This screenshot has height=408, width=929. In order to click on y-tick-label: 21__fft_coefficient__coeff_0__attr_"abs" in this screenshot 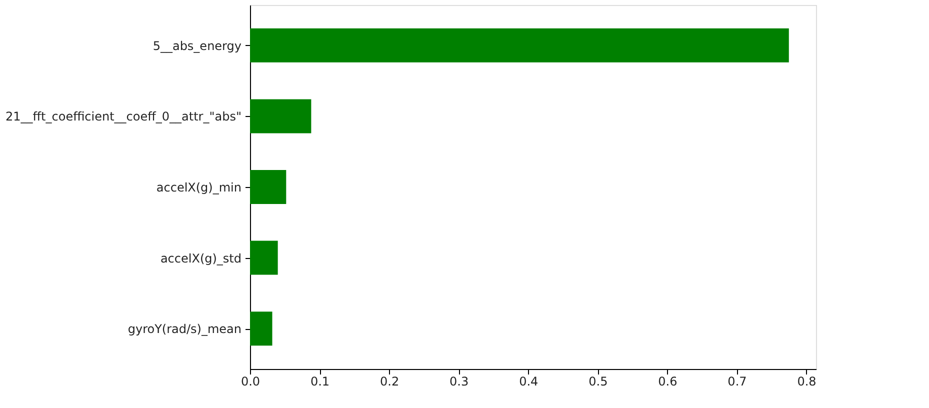, I will do `click(124, 117)`.